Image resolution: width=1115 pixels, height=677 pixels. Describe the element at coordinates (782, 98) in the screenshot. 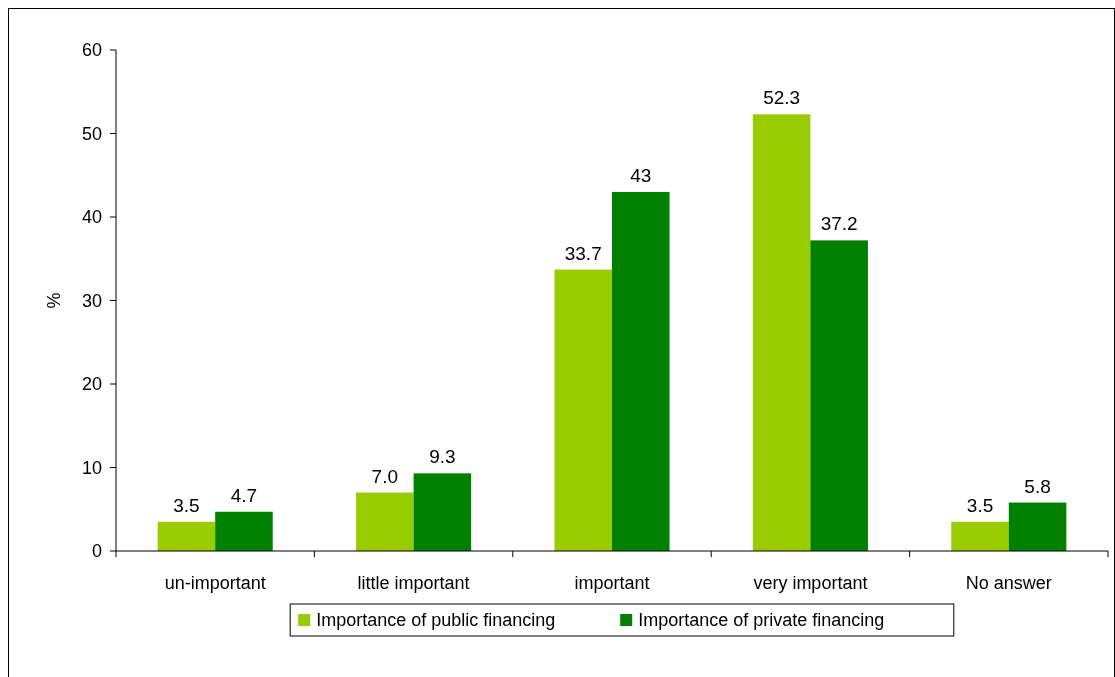

I see `data-label: 52.3` at that location.